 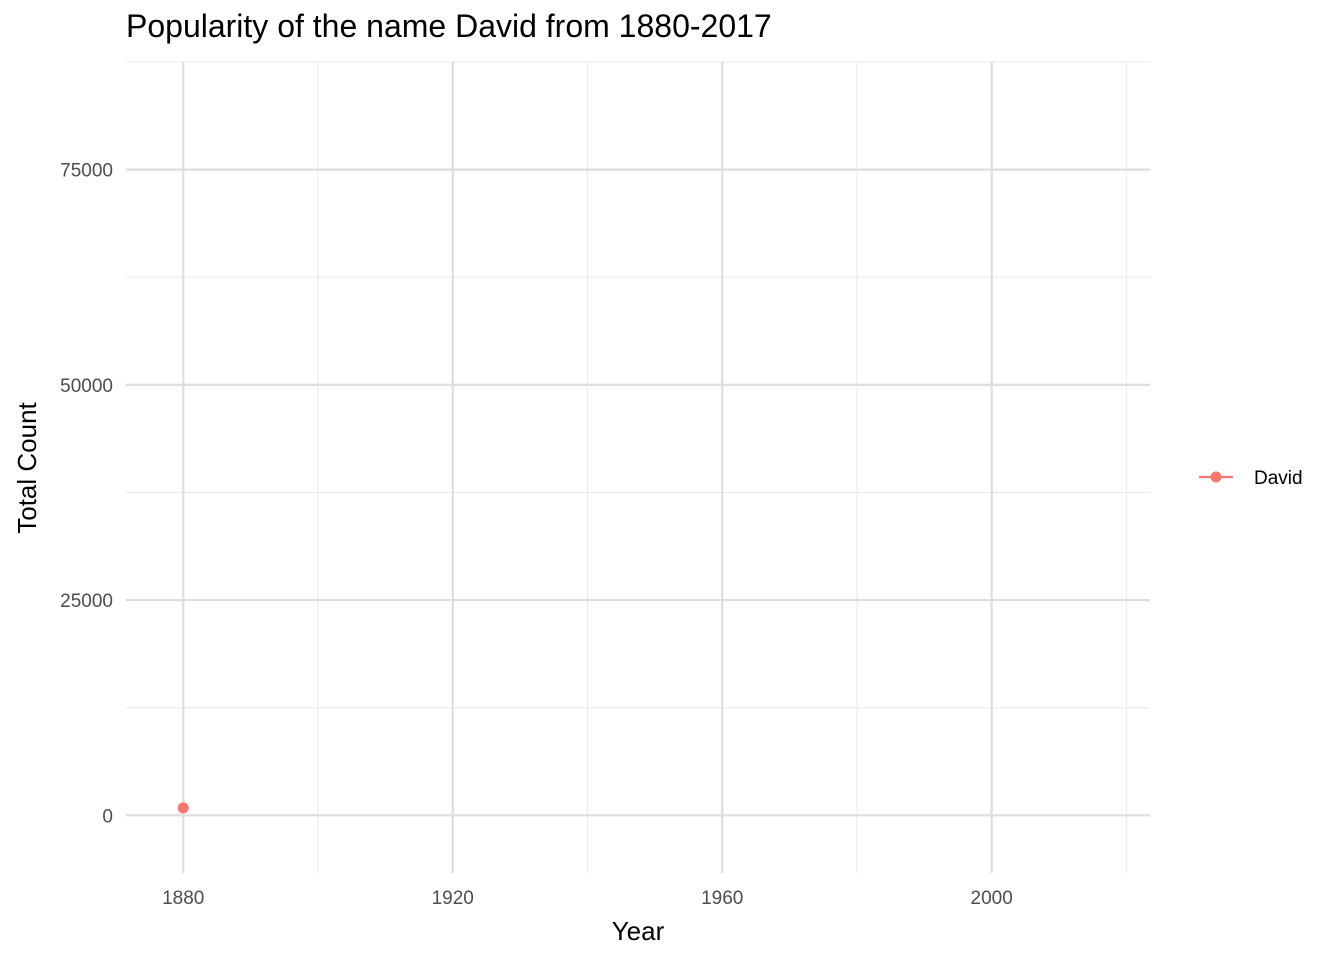 I want to click on legend: David, so click(x=1251, y=478).